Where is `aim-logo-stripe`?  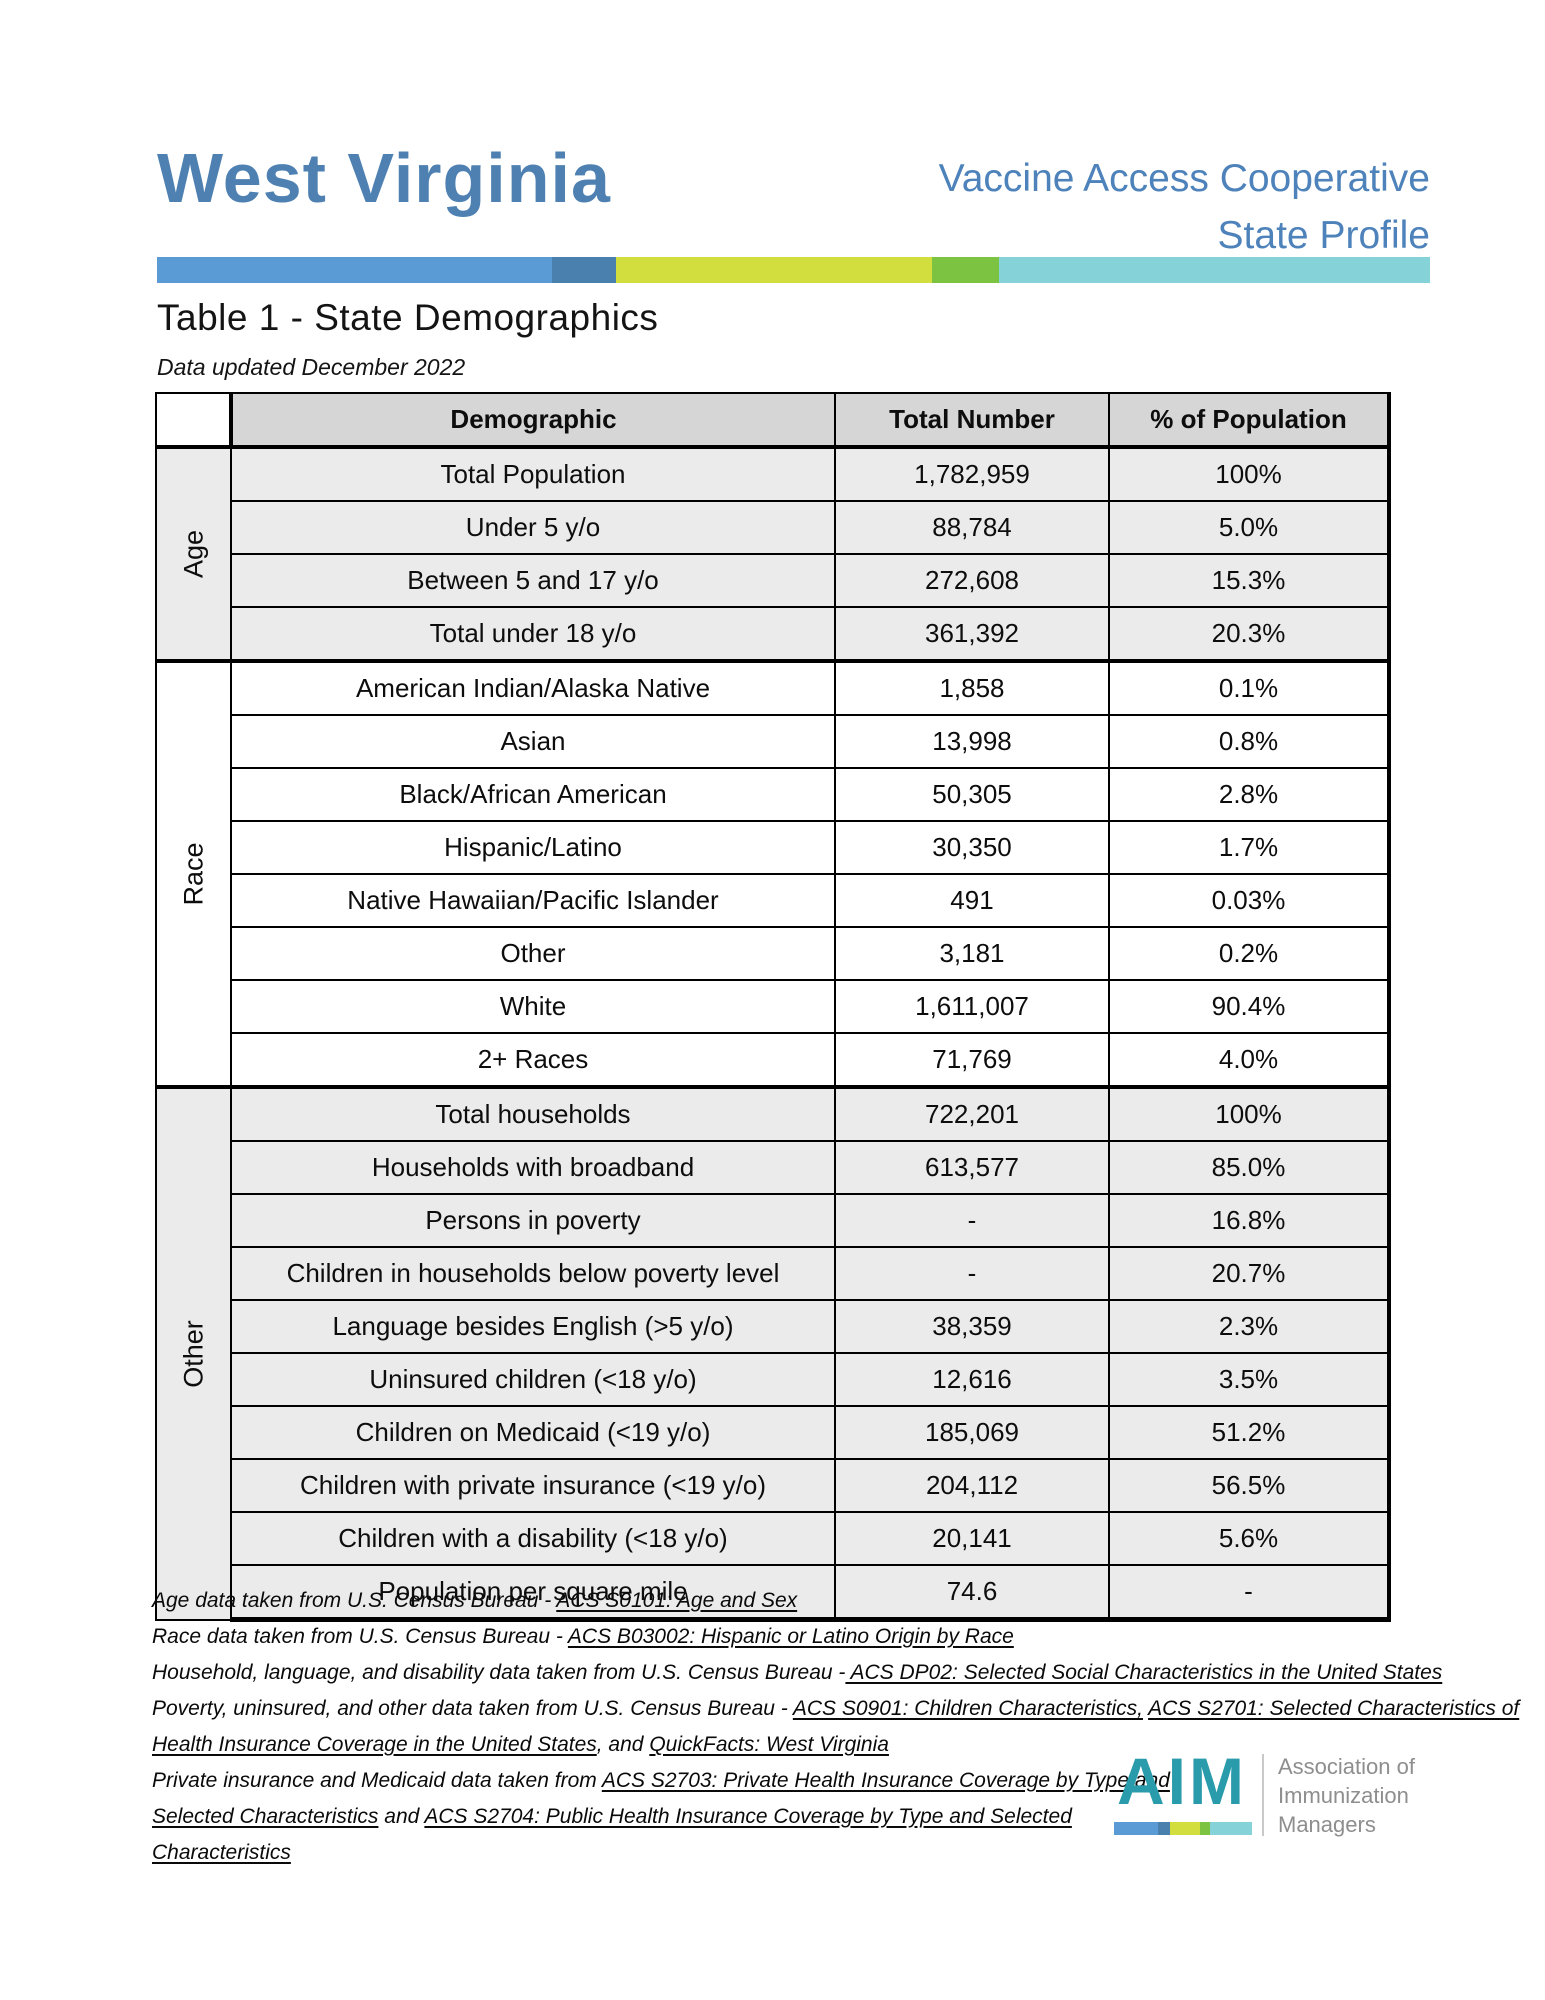 aim-logo-stripe is located at coordinates (1183, 1828).